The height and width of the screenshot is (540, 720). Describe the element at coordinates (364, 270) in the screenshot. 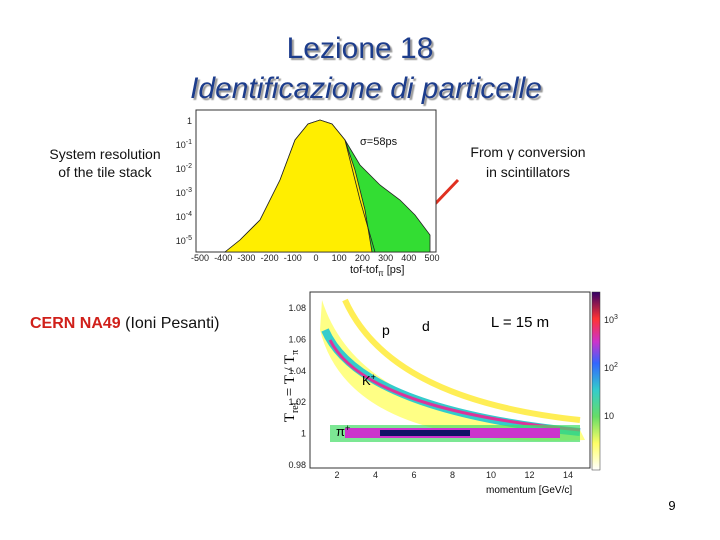

I see `label: tof-tof` at that location.